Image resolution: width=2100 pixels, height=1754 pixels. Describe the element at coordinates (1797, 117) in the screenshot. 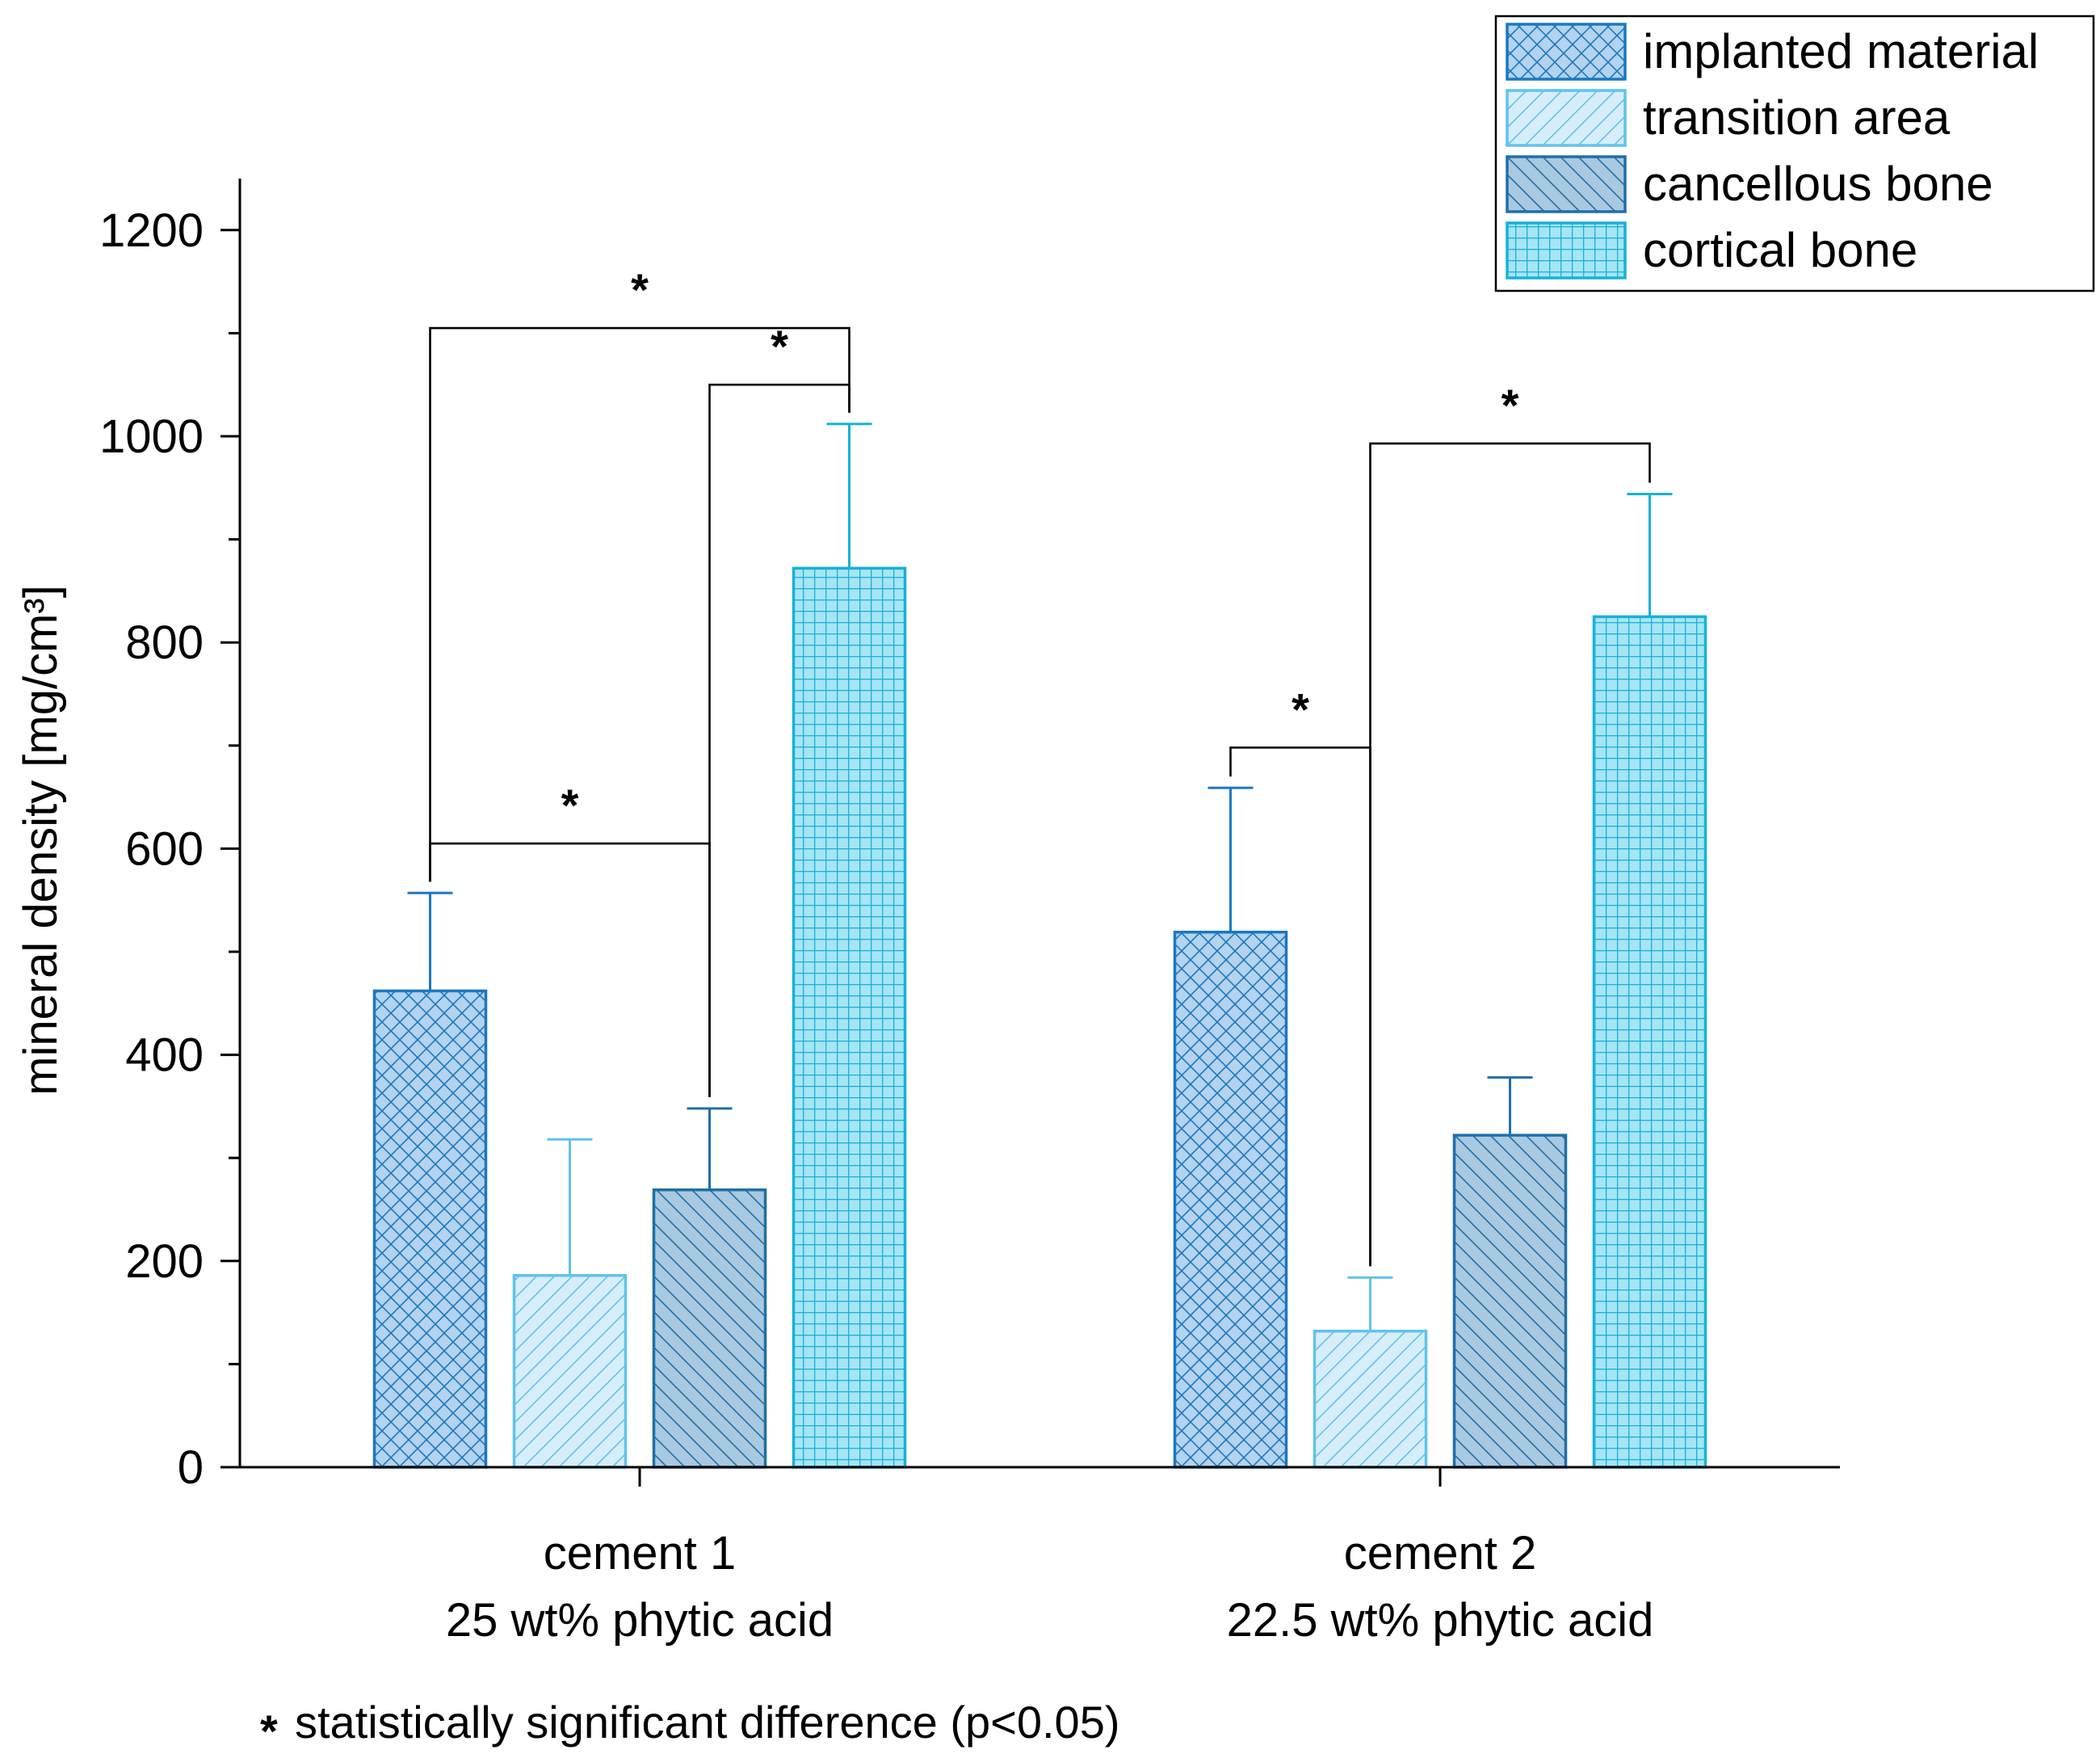

I see `legend-label: transition area` at that location.